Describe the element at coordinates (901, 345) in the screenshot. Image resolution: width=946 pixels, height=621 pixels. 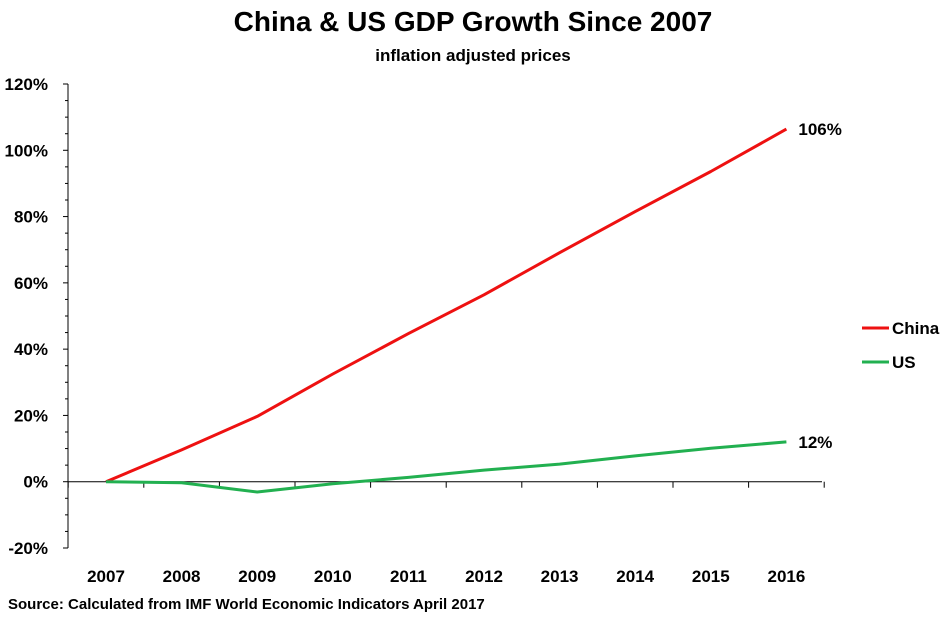
I see `legend: China US` at that location.